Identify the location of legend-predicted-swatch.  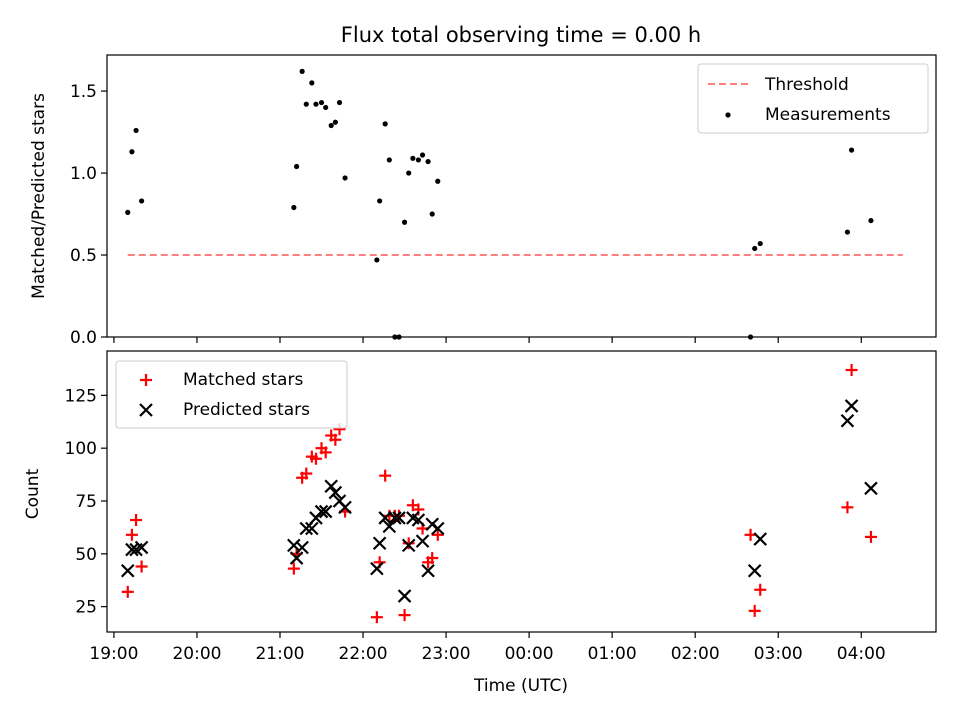
(146, 410).